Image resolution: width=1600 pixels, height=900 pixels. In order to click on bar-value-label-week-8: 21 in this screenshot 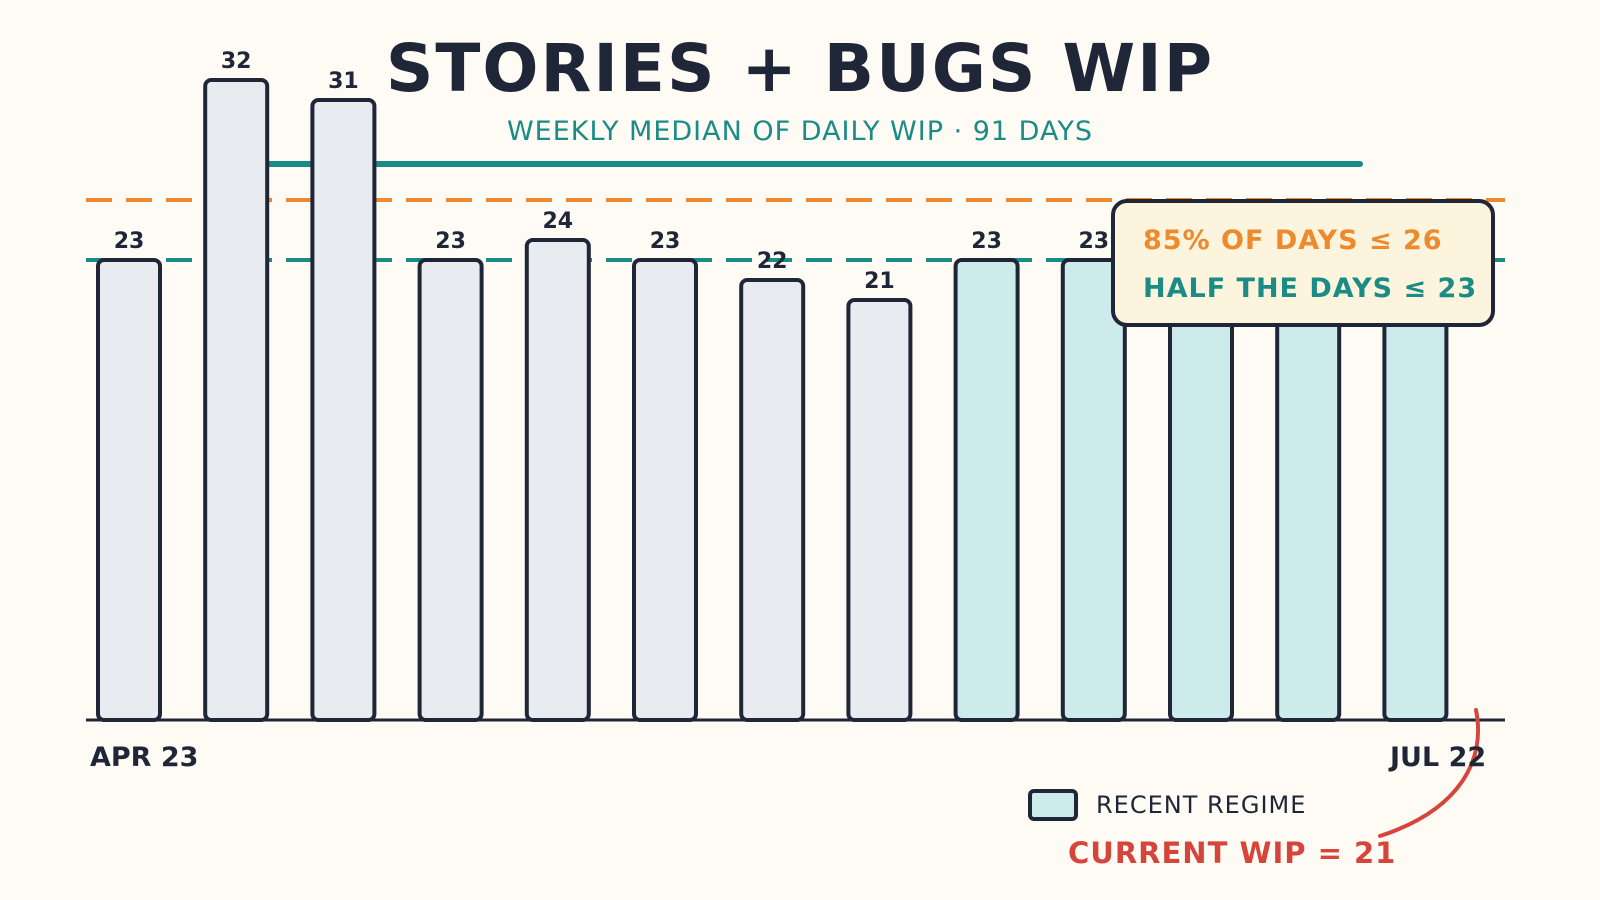, I will do `click(879, 281)`.